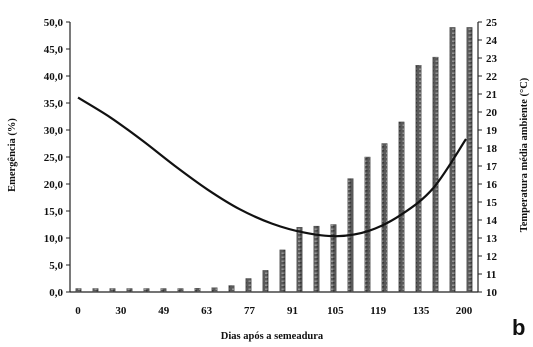 This screenshot has width=533, height=347. What do you see at coordinates (491, 95) in the screenshot?
I see `y2-tick-label: 21` at bounding box center [491, 95].